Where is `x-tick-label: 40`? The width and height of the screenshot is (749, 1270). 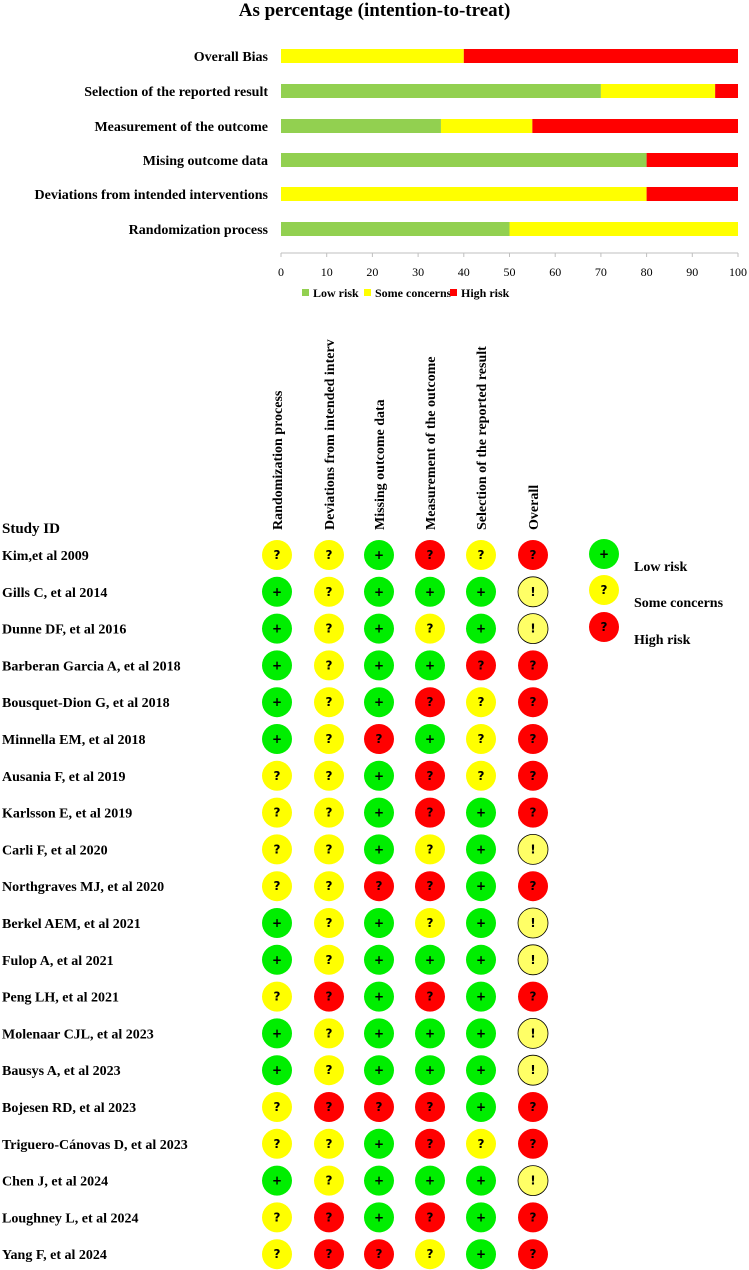
x-tick-label: 40 is located at coordinates (464, 272).